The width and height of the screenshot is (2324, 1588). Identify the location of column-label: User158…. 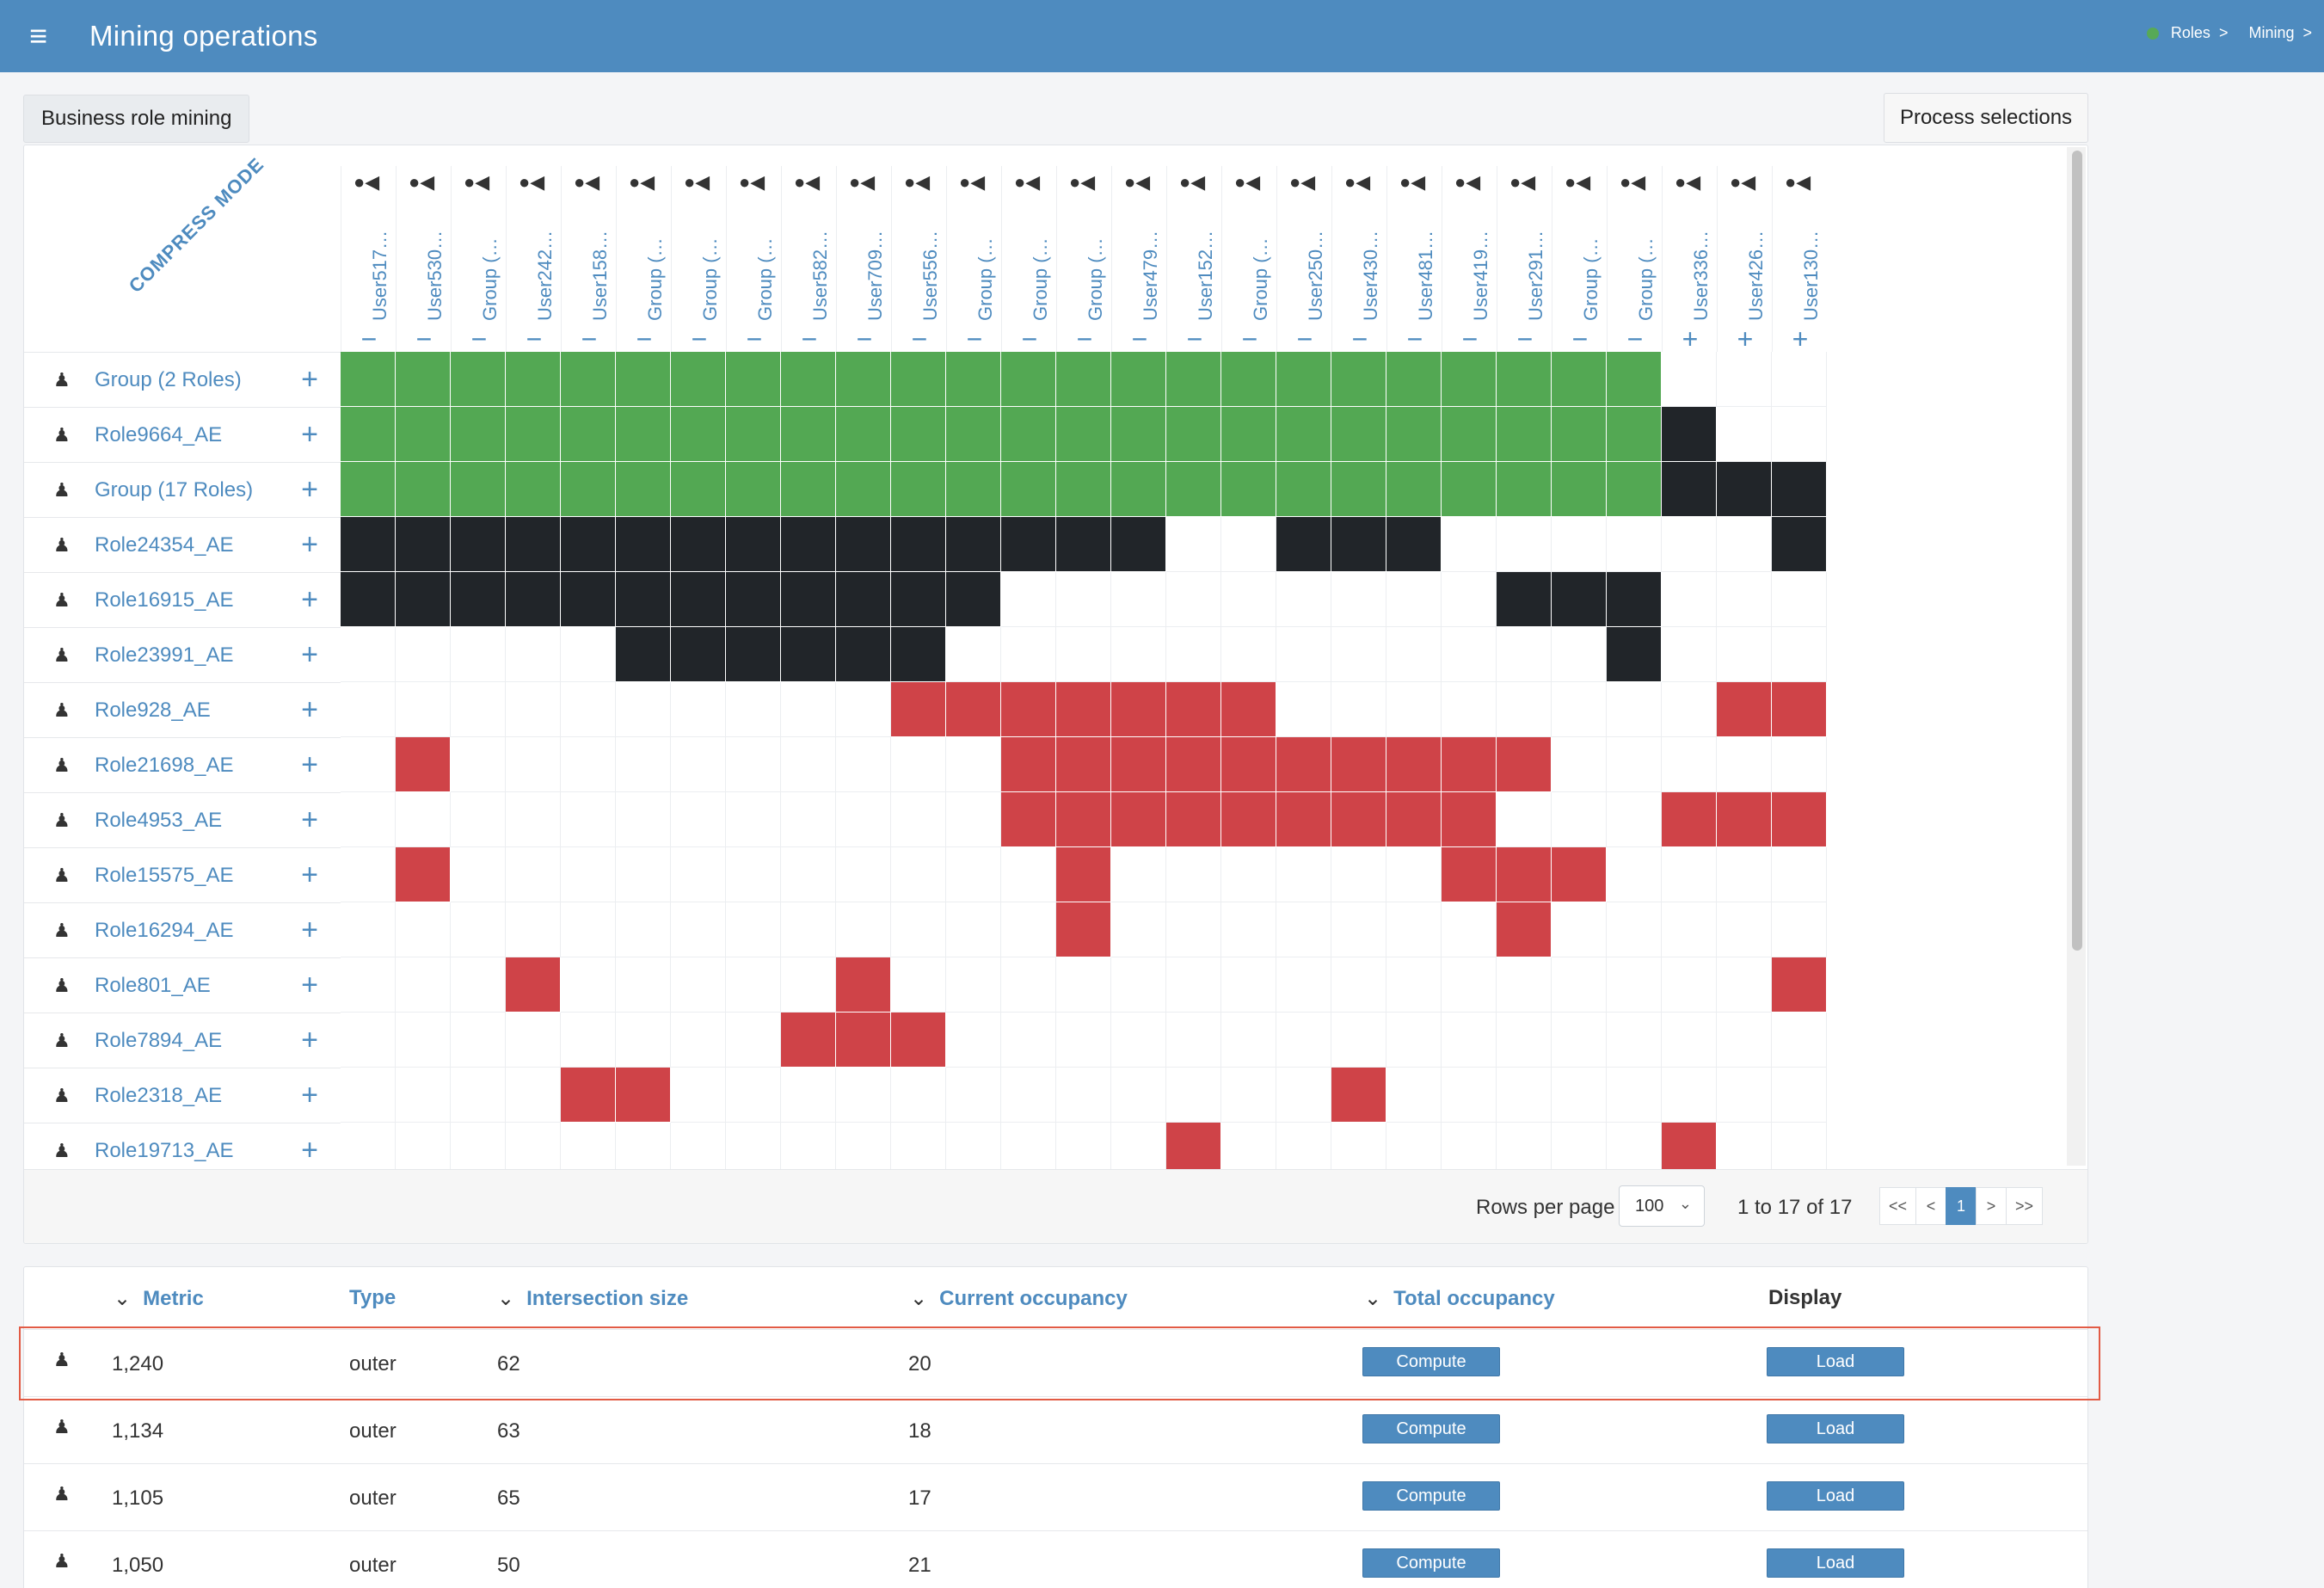
(600, 275).